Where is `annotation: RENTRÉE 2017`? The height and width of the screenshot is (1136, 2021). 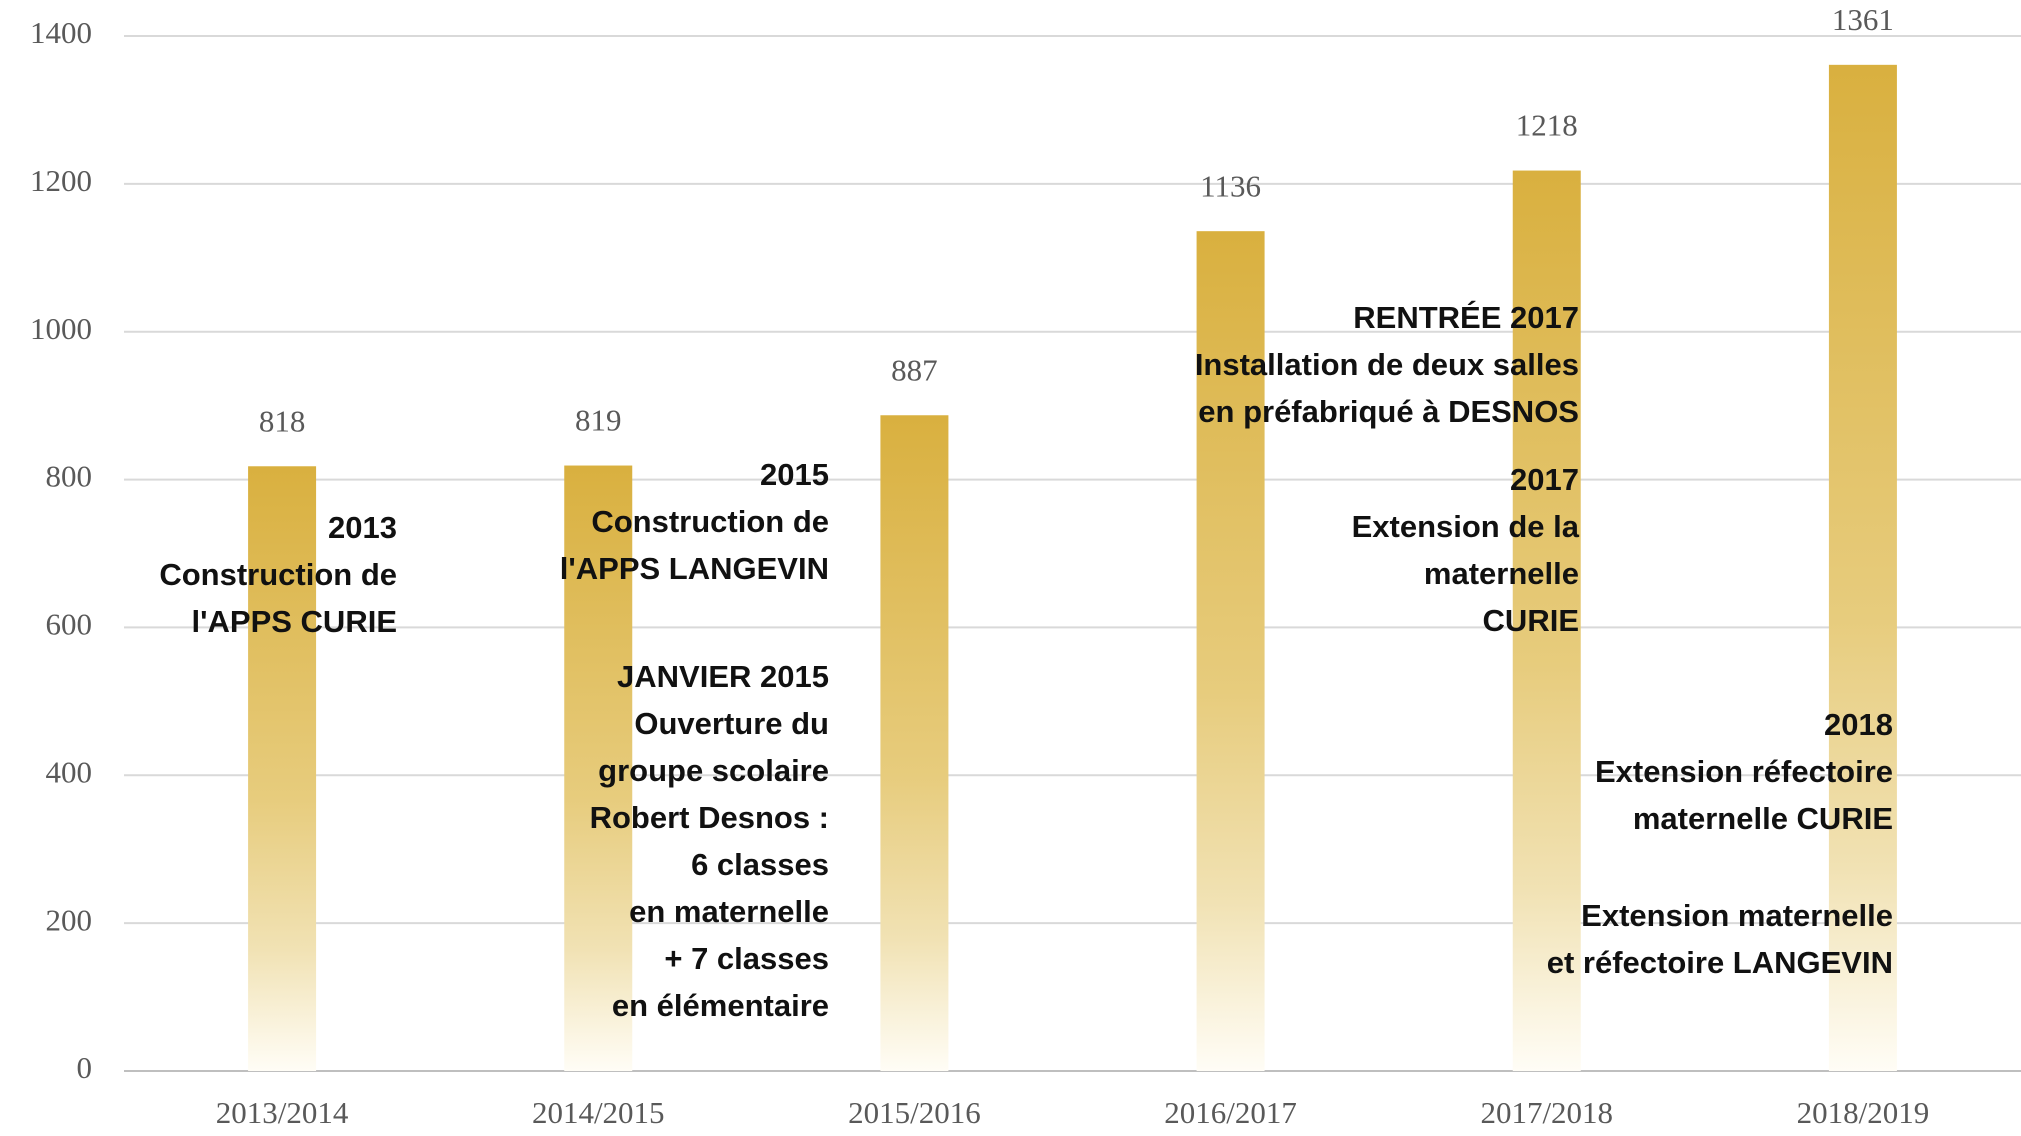
annotation: RENTRÉE 2017 is located at coordinates (1466, 317).